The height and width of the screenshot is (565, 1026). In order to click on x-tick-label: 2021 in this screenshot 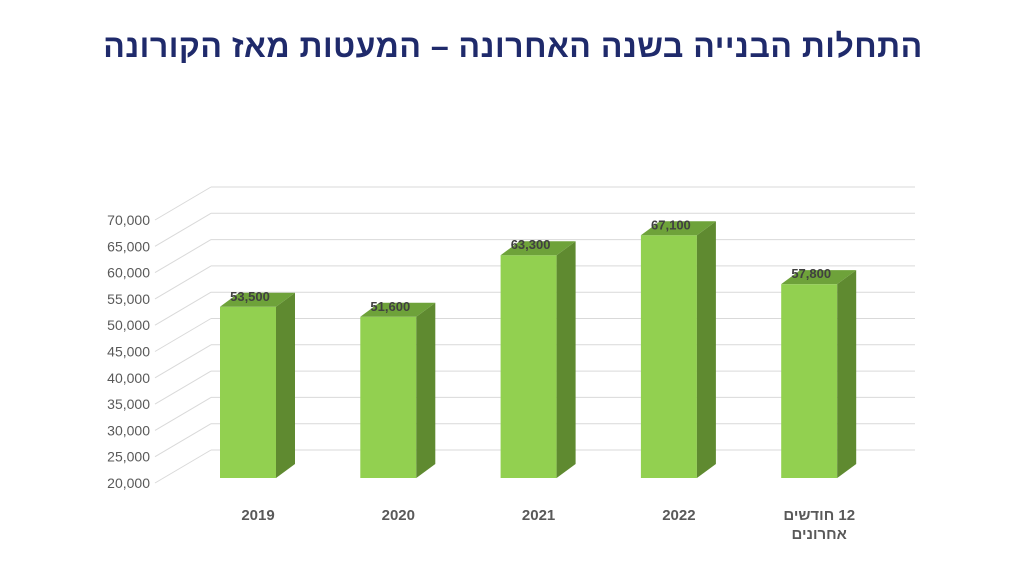, I will do `click(538, 515)`.